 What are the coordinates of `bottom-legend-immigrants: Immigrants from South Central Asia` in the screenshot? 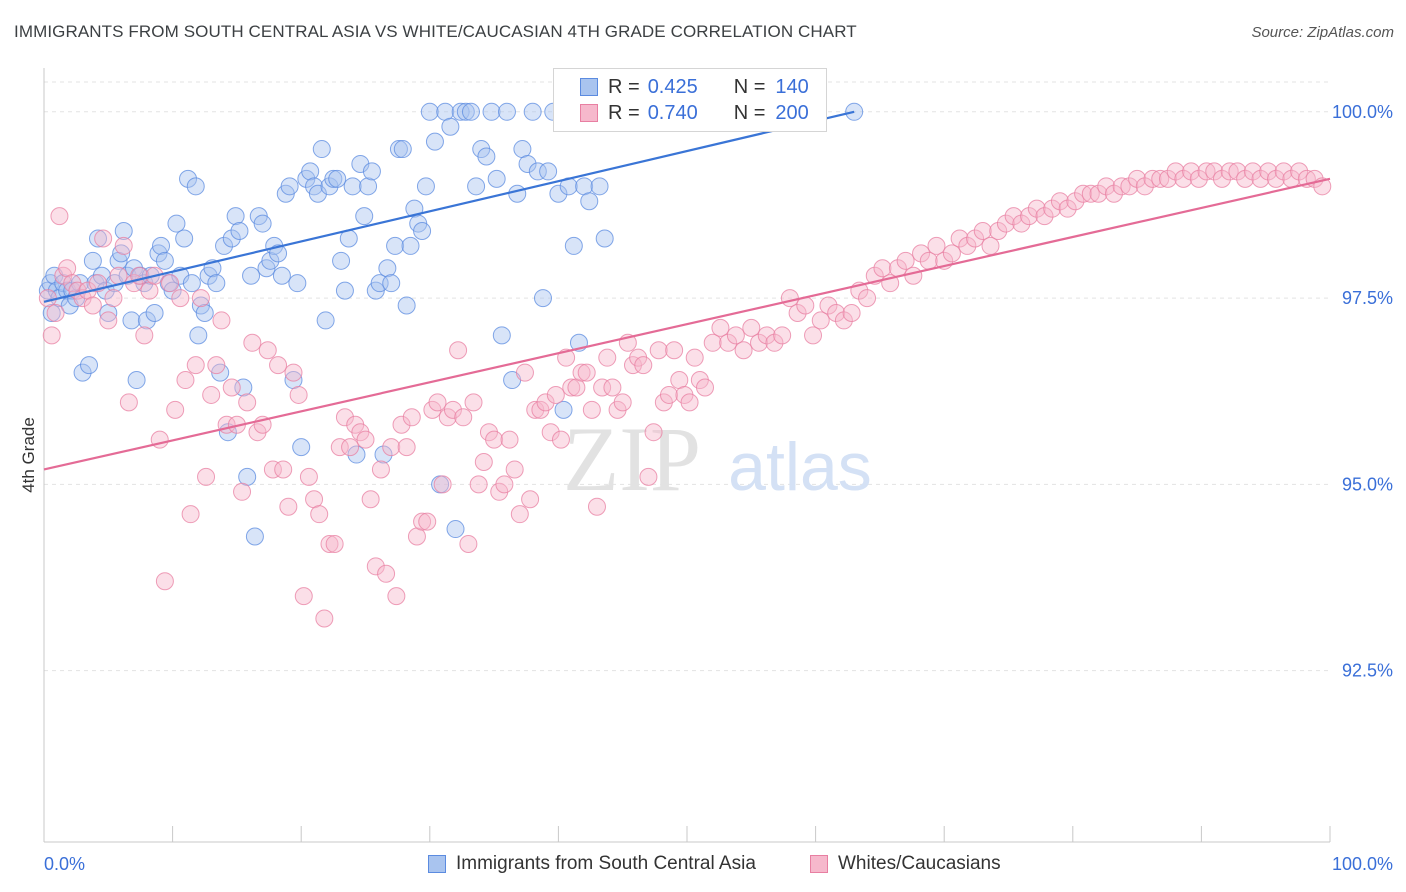 It's located at (592, 864).